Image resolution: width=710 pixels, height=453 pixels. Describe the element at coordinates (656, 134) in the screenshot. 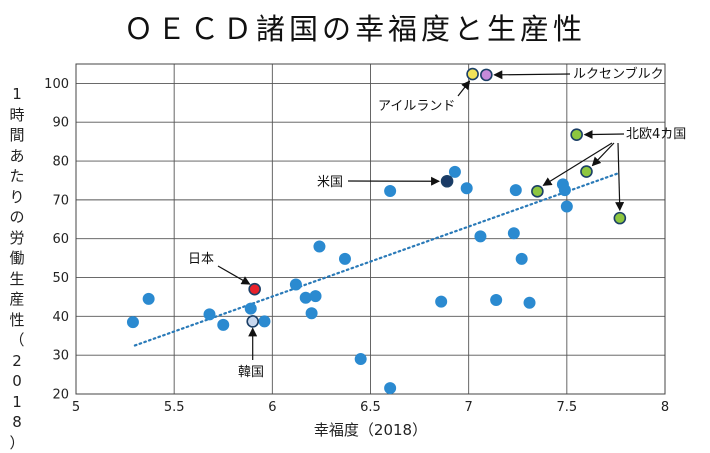

I see `label-nordic: 北欧4カ国` at that location.